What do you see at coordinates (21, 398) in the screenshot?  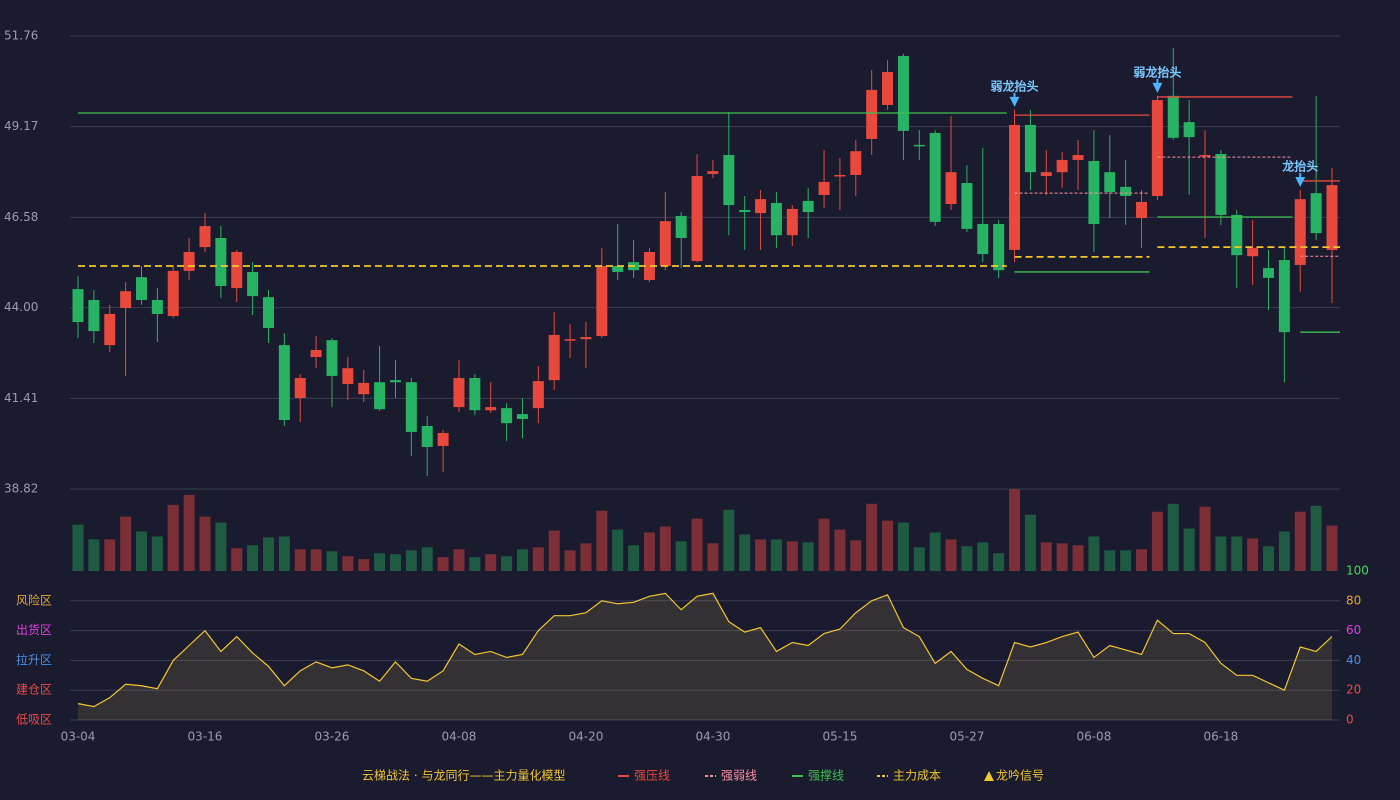 I see `y-tick-label: 41.41` at bounding box center [21, 398].